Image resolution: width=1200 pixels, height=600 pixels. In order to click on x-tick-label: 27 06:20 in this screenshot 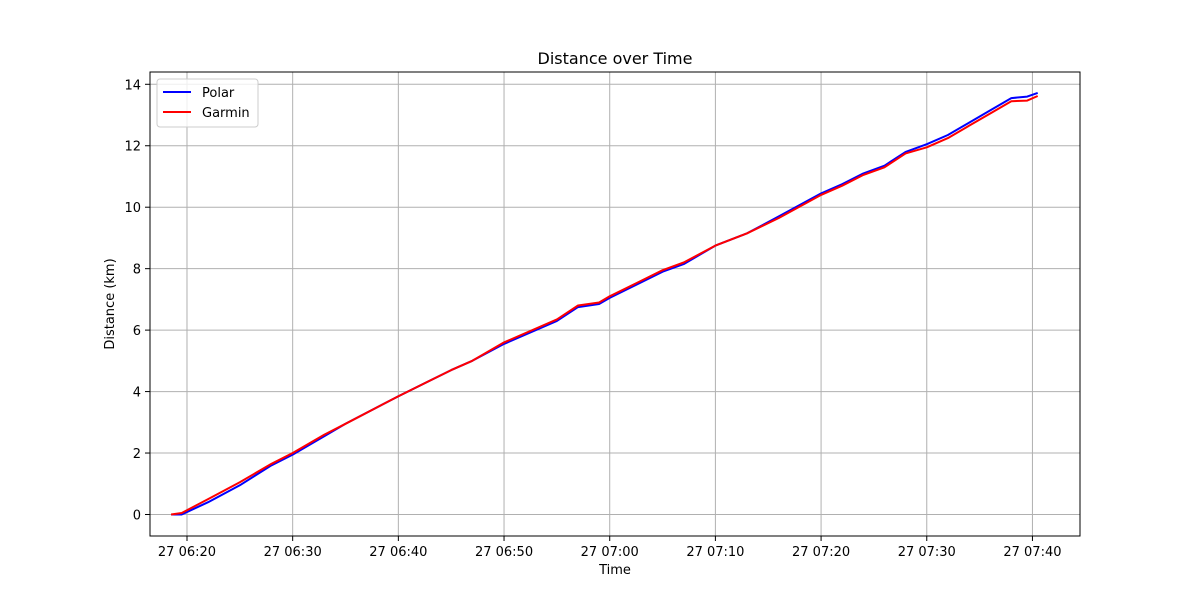, I will do `click(187, 552)`.